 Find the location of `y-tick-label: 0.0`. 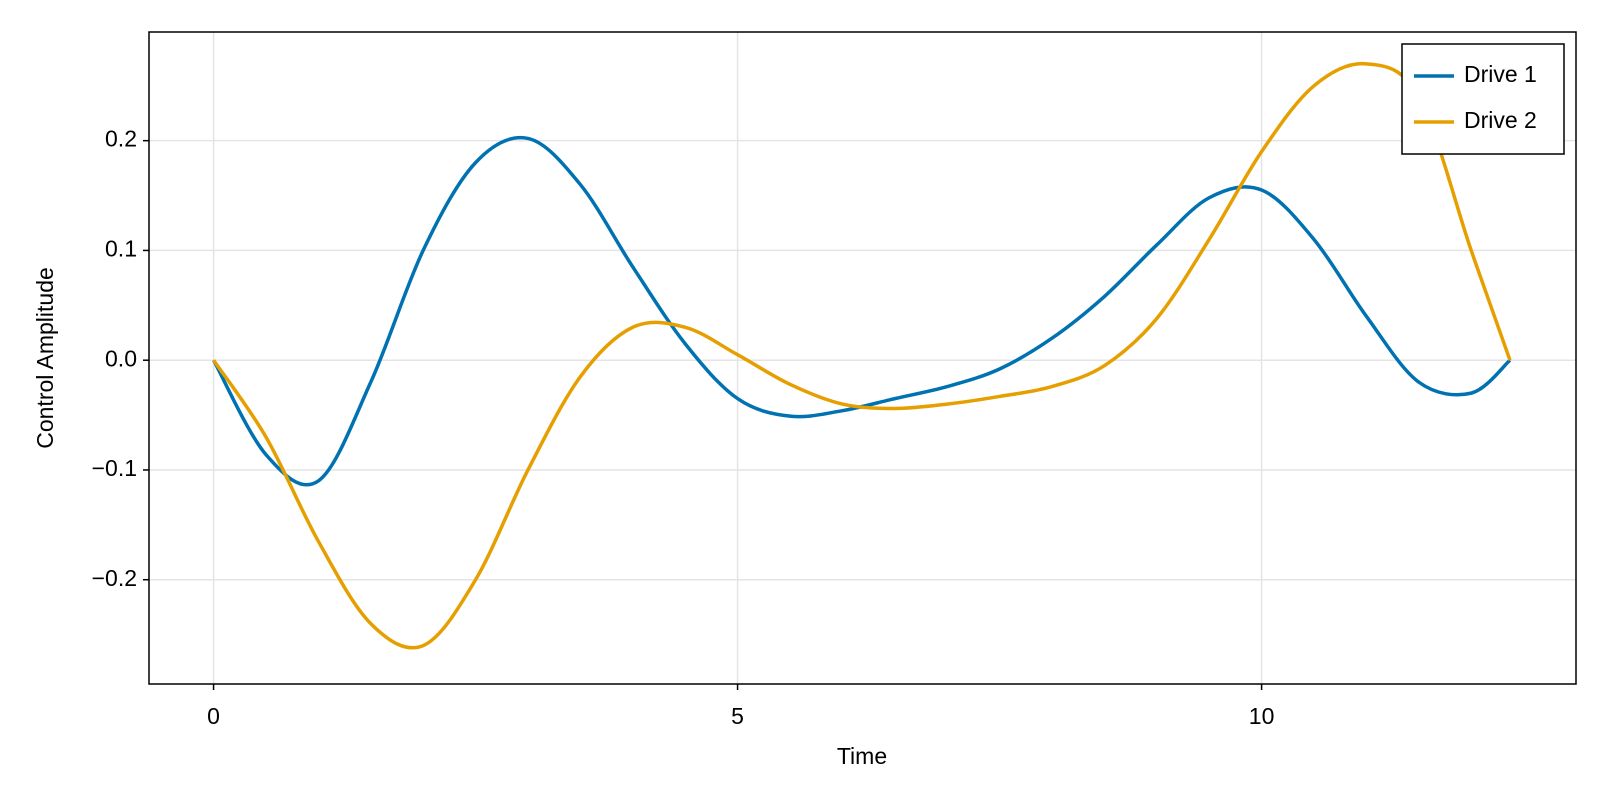

y-tick-label: 0.0 is located at coordinates (121, 358).